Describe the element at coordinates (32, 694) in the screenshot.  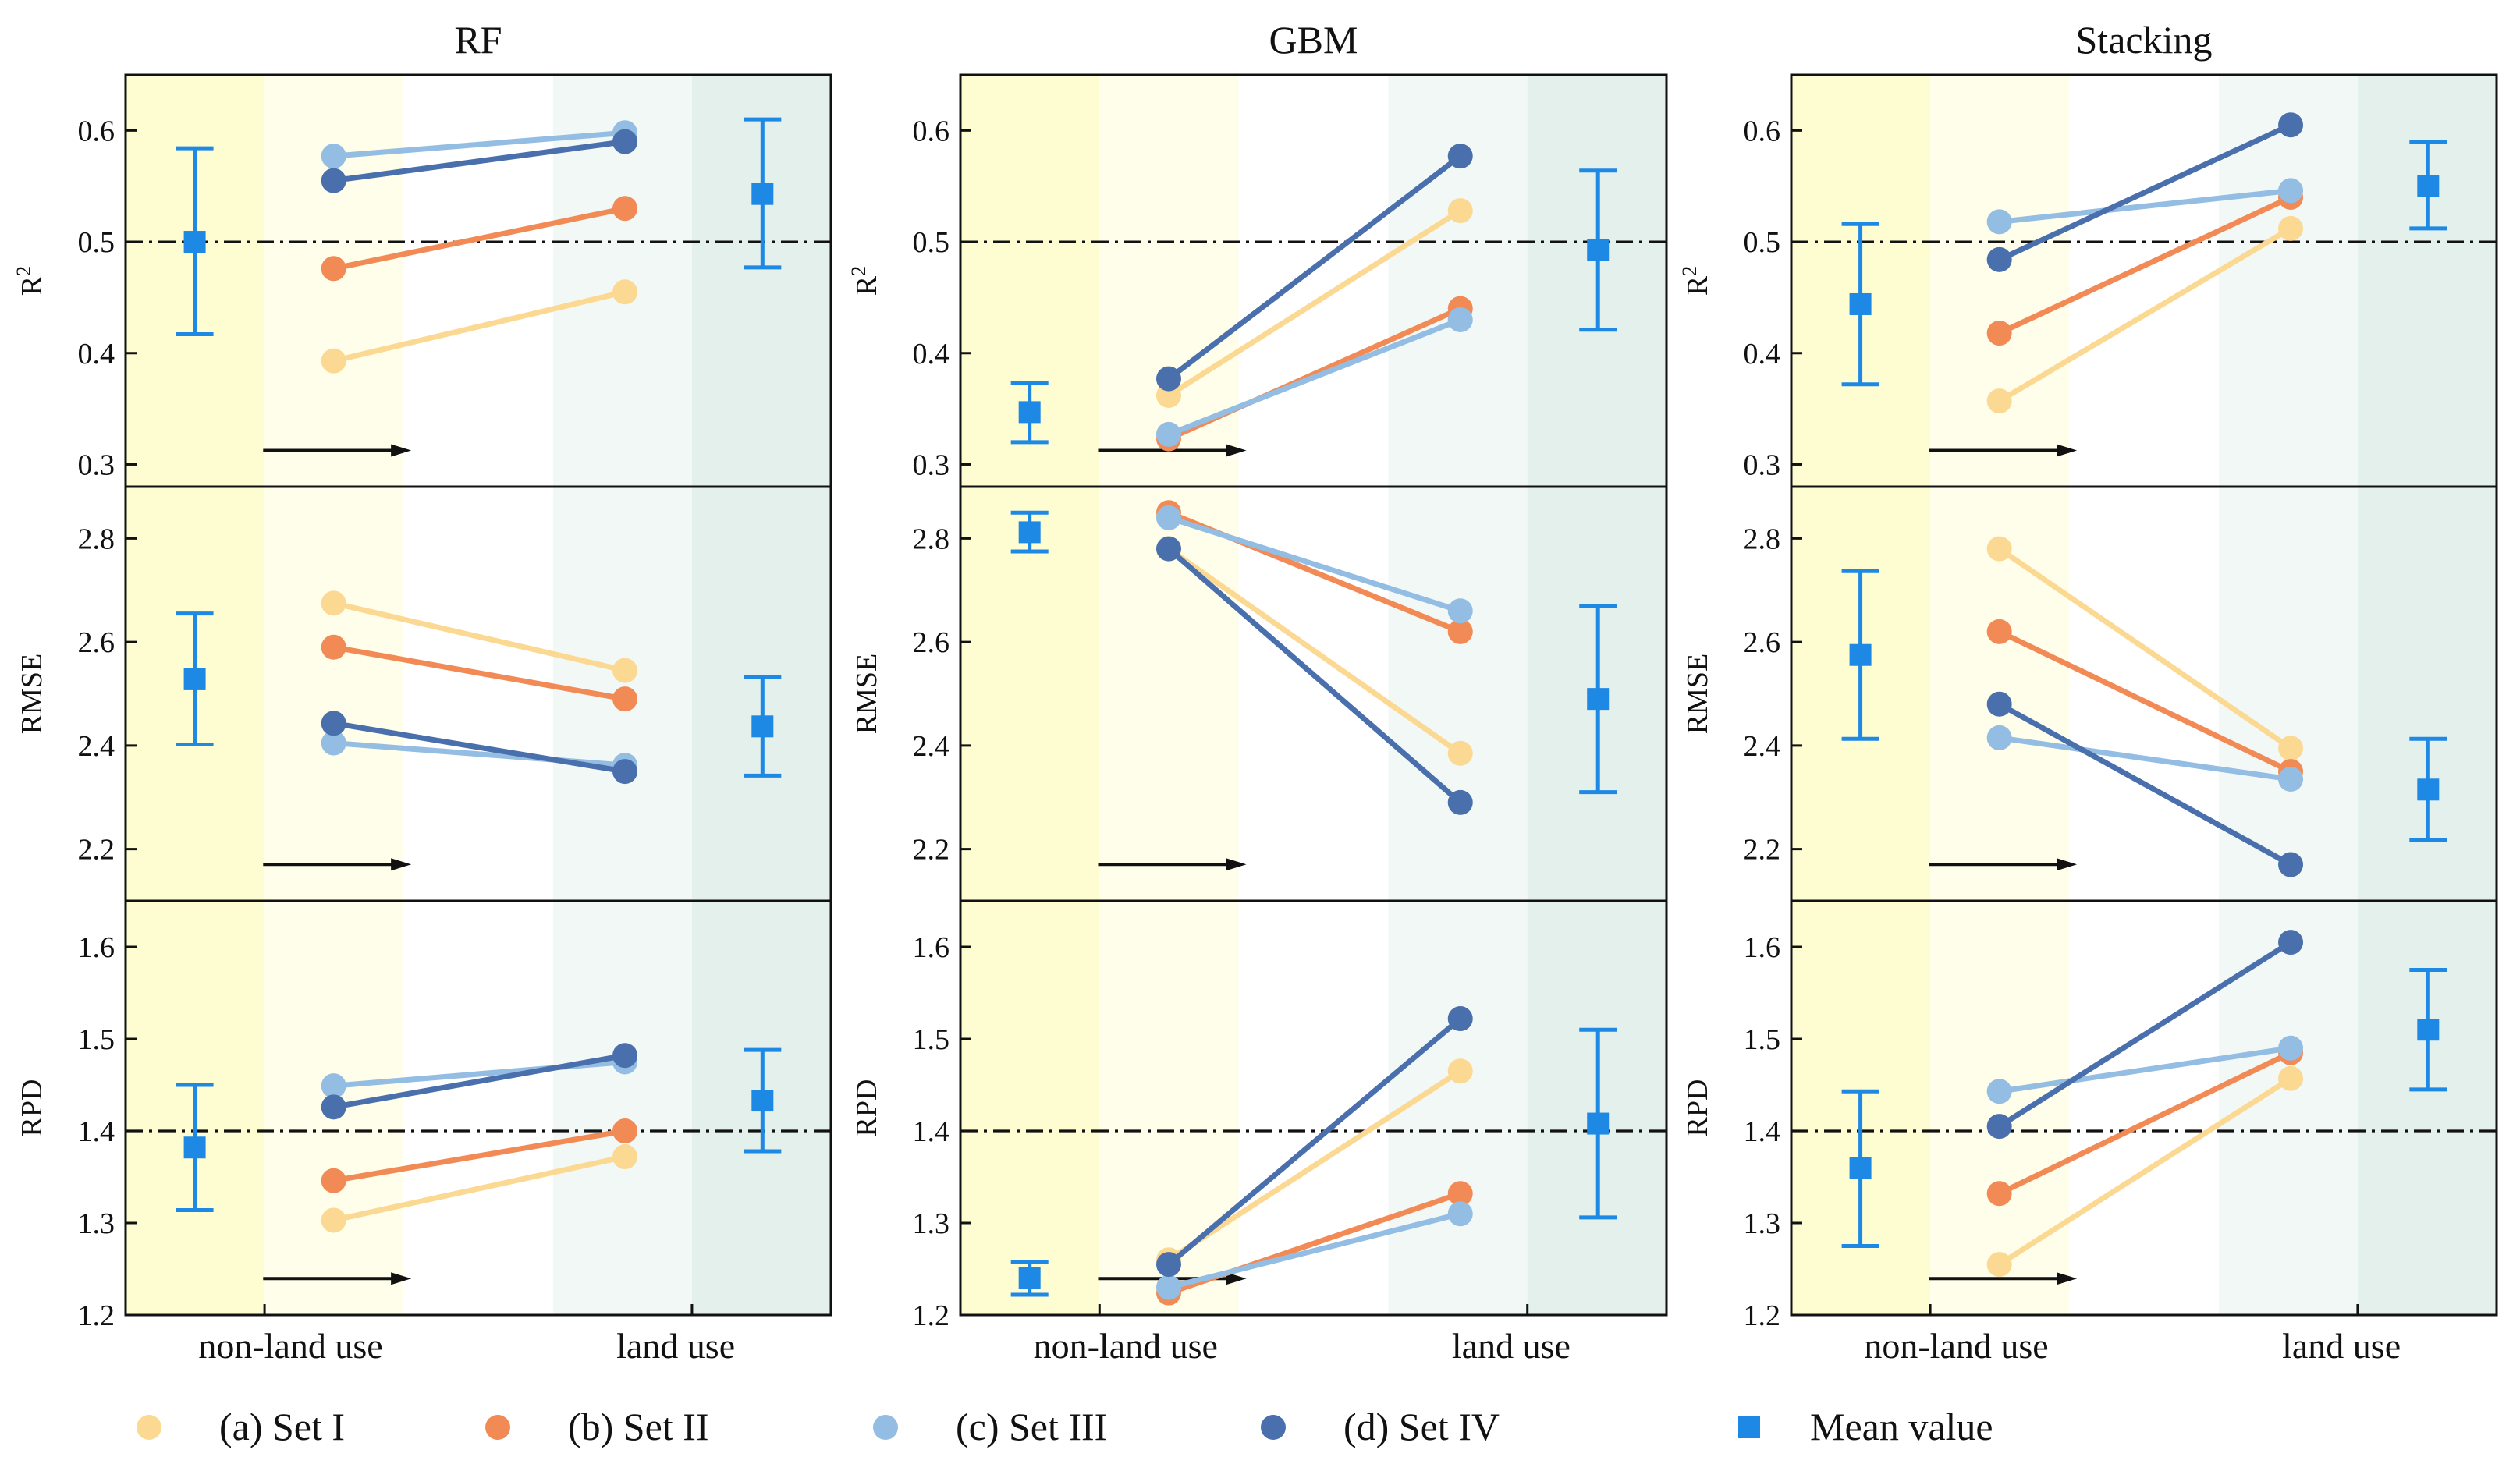
I see `panel-rf-rmse-ylabel: RMSE` at that location.